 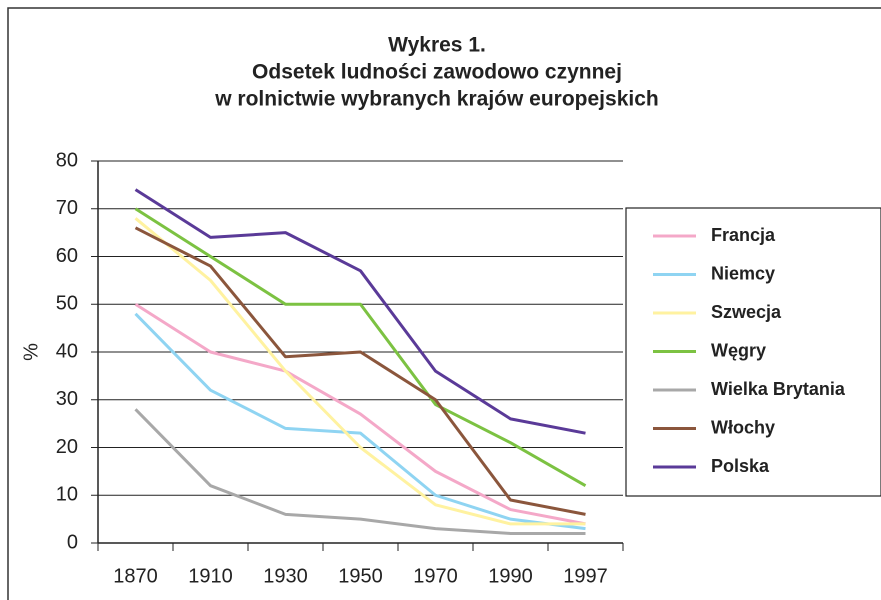 What do you see at coordinates (743, 273) in the screenshot?
I see `legend-label: Niemcy` at bounding box center [743, 273].